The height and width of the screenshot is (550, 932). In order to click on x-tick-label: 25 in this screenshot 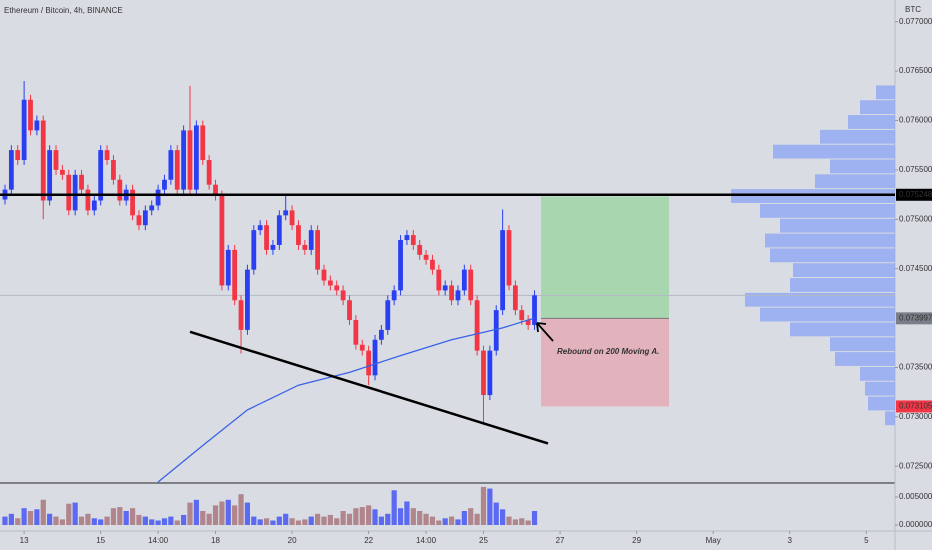, I will do `click(483, 540)`.